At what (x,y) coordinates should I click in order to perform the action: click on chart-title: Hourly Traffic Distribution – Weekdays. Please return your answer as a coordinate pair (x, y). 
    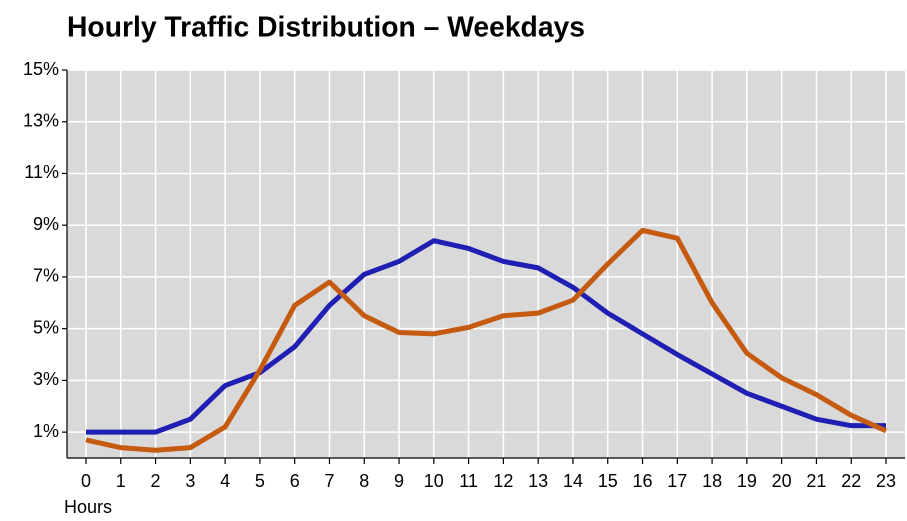
    Looking at the image, I should click on (326, 28).